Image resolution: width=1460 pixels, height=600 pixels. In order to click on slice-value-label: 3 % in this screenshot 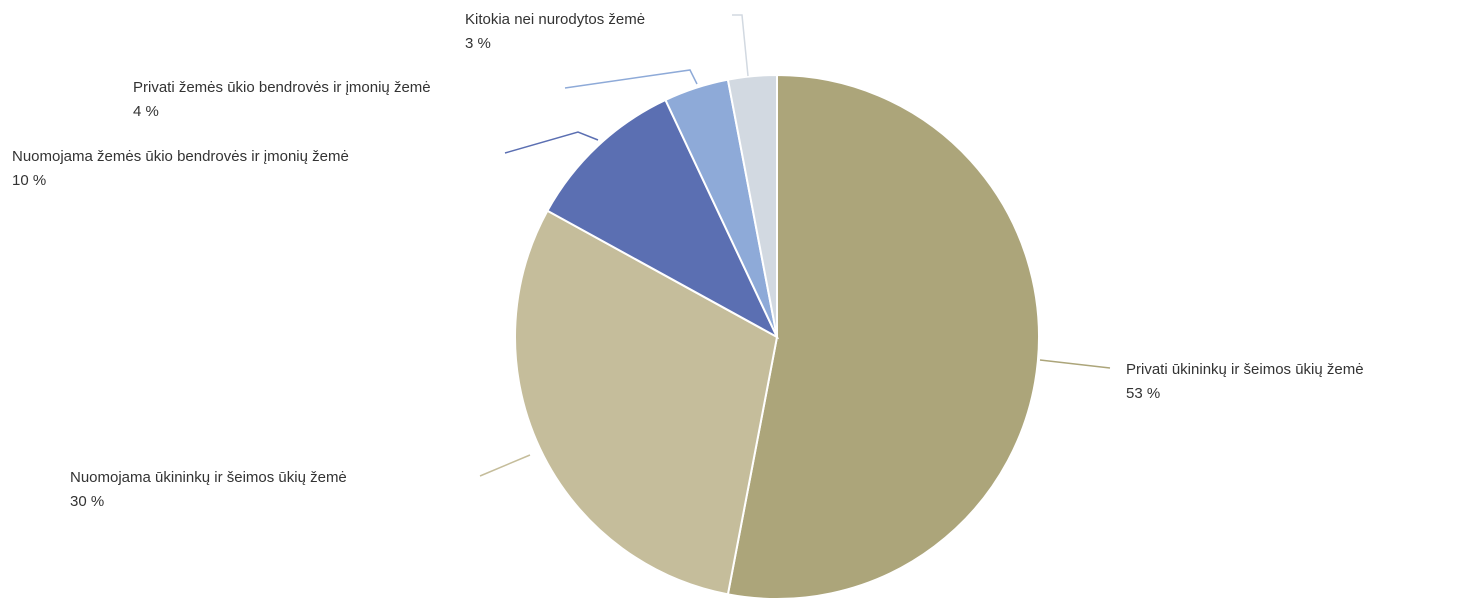, I will do `click(478, 43)`.